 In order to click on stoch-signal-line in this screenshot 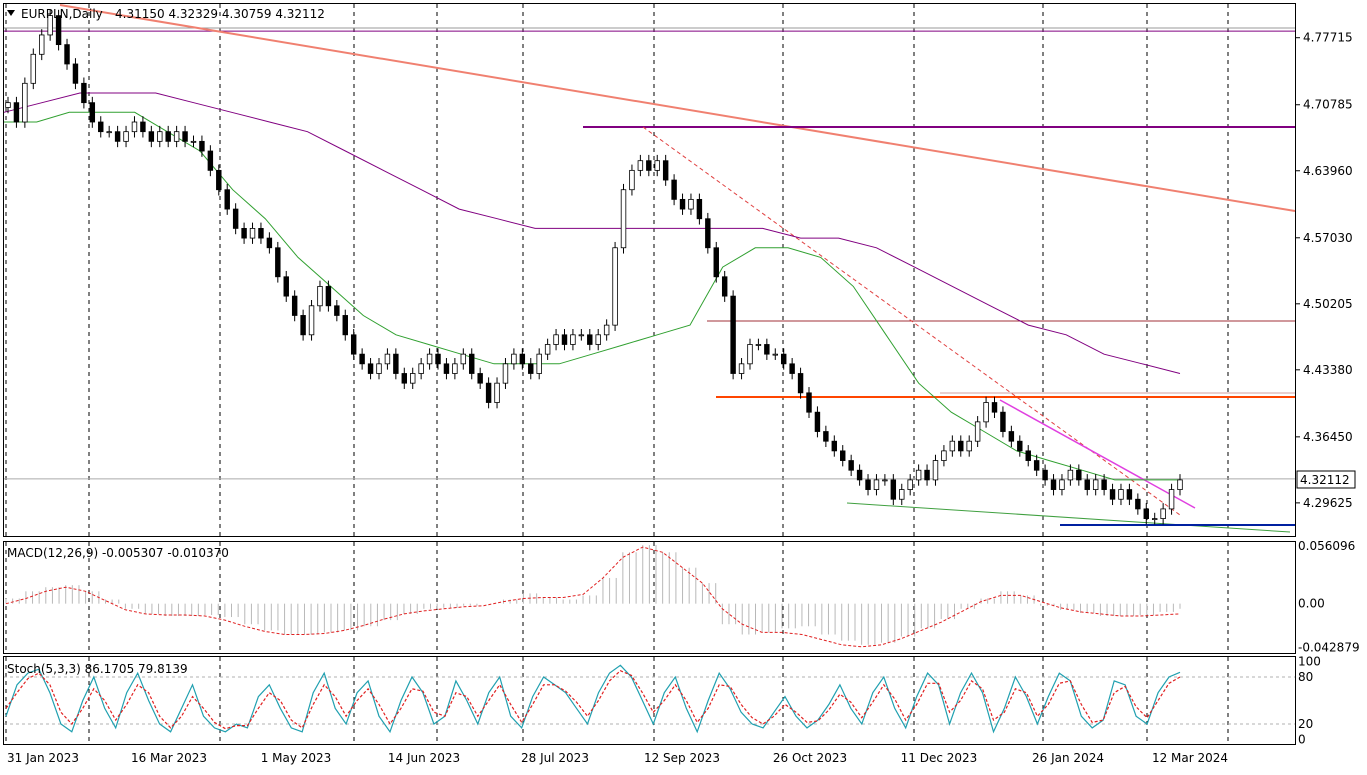, I will do `click(593, 699)`.